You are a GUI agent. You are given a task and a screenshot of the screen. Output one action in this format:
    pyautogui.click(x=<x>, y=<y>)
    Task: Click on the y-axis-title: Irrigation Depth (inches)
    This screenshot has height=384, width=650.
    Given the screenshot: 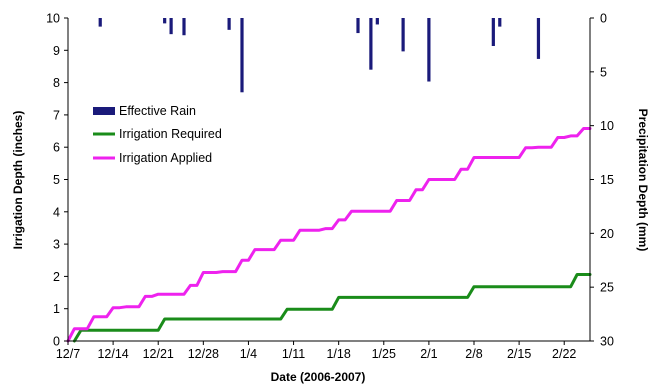 What is the action you would take?
    pyautogui.click(x=18, y=180)
    